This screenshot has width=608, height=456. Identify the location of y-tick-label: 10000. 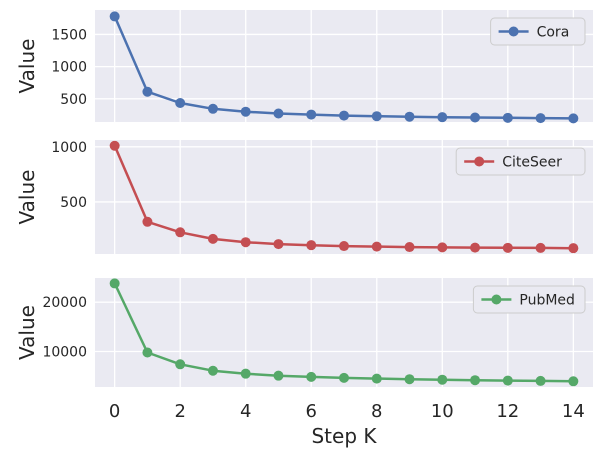
(64, 352).